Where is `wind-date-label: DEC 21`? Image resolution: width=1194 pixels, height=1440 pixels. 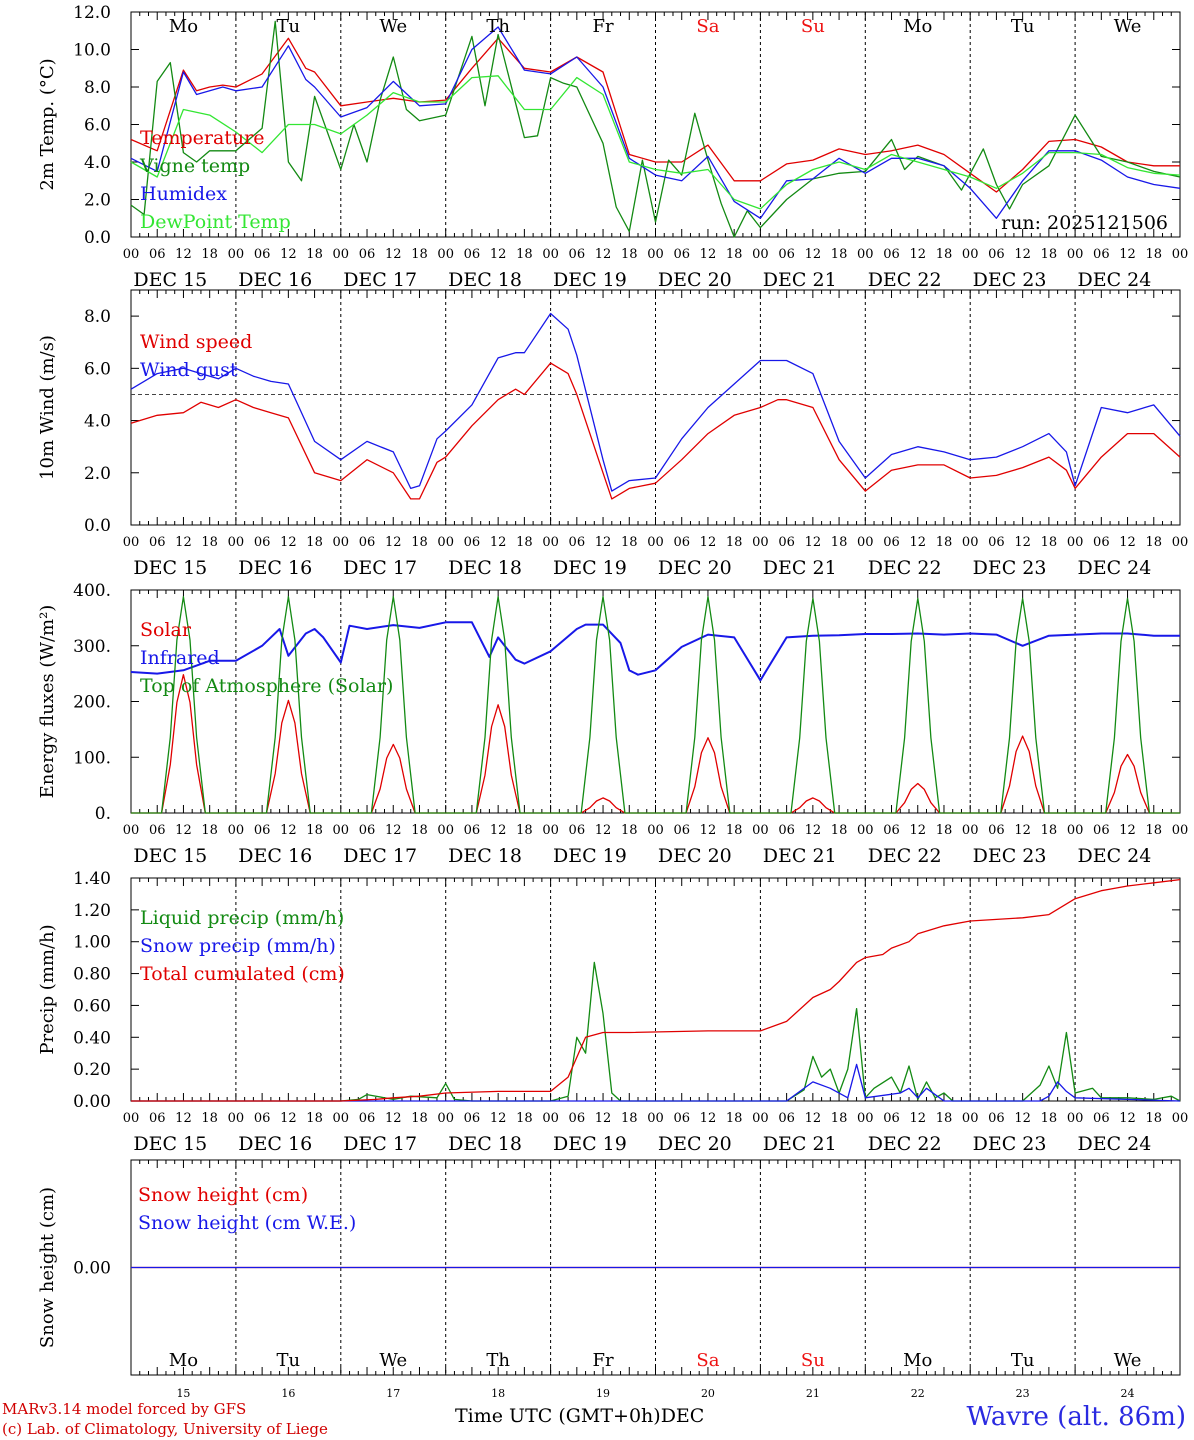 wind-date-label: DEC 21 is located at coordinates (800, 568).